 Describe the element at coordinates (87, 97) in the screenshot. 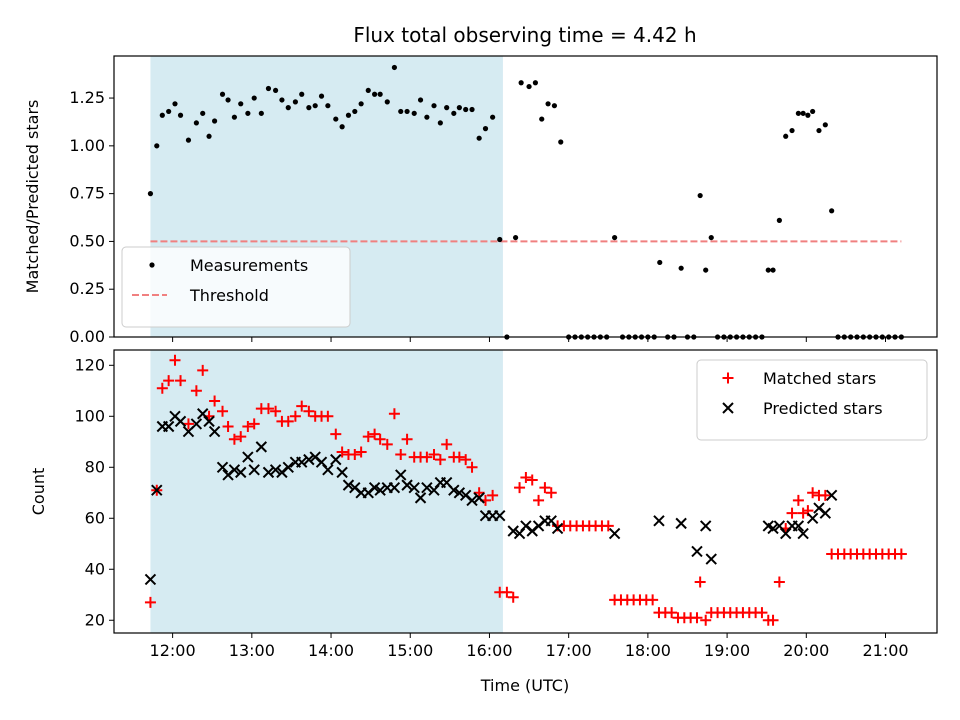

I see `y-tick-label: 1.25` at that location.